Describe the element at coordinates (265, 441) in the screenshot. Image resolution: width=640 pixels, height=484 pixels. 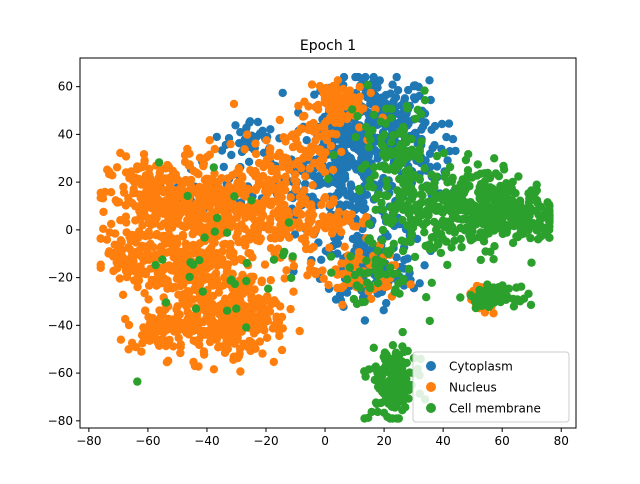
I see `x-tick-label: −20` at that location.